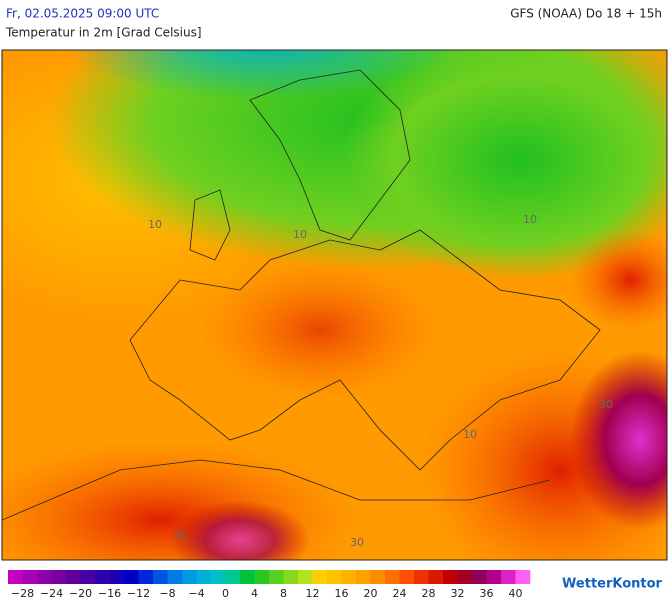 The image size is (669, 604). Describe the element at coordinates (586, 14) in the screenshot. I see `model-run: GFS (NOAA) Do 18 + 15h` at that location.